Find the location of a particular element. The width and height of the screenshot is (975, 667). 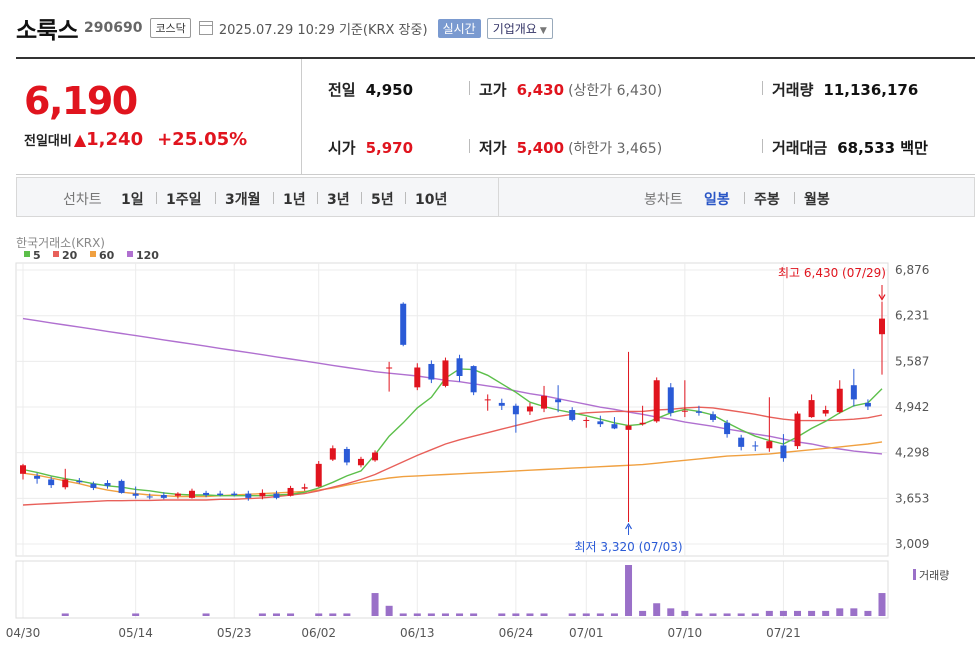

x-tick-label: 06/13 is located at coordinates (417, 633).